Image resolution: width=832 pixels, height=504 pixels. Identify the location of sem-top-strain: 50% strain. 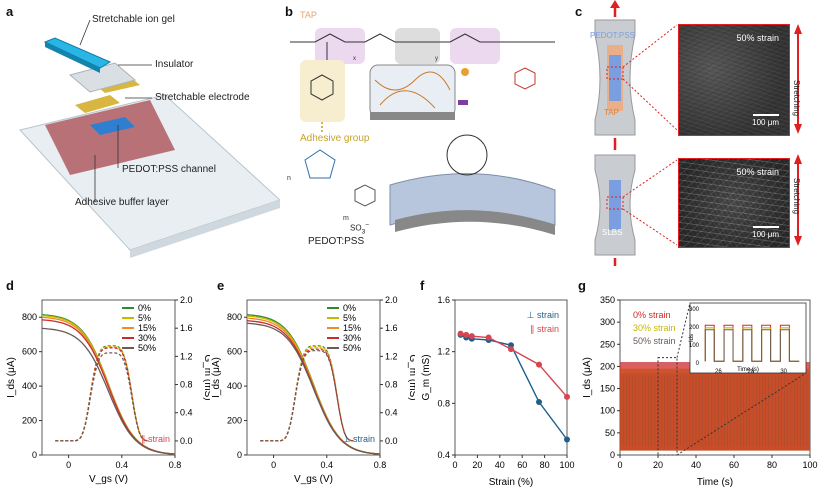
(757, 38).